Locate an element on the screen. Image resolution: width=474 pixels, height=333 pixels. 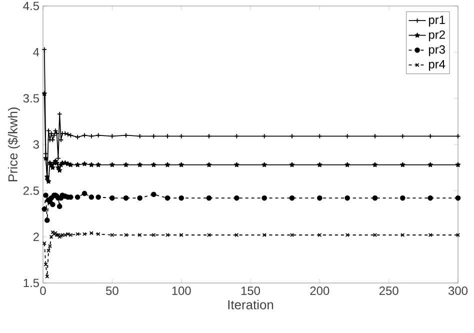
y-tick-label: 3 is located at coordinates (36, 144).